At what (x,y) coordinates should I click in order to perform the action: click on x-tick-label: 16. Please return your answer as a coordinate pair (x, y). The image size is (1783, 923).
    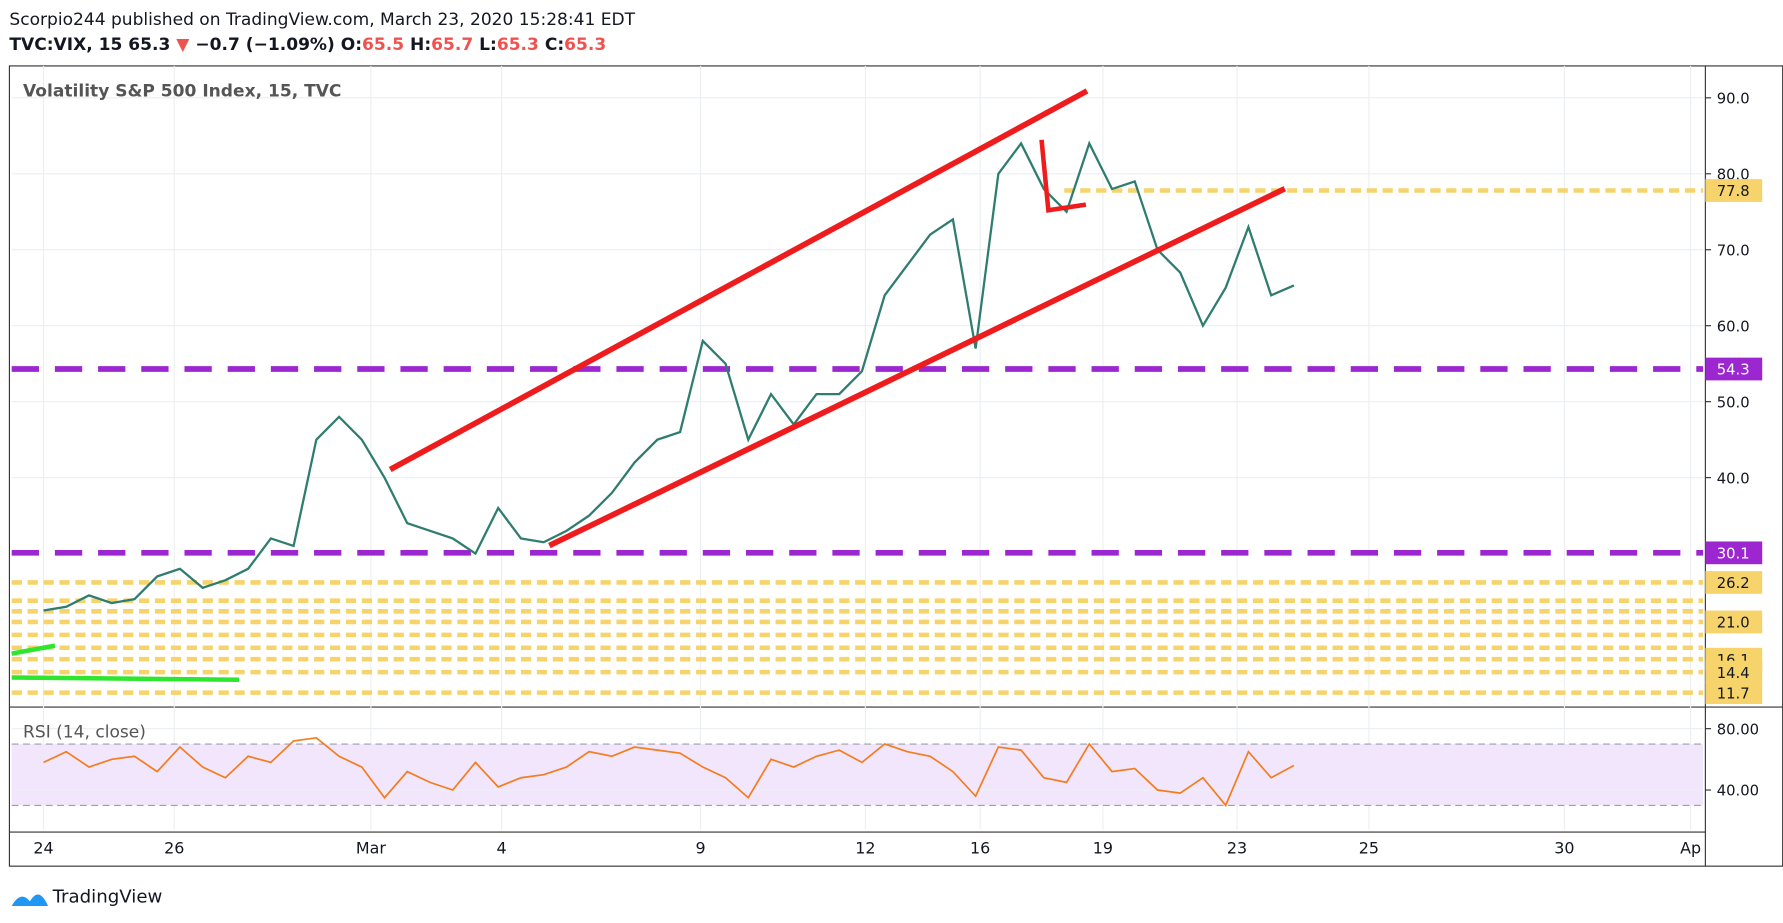
    Looking at the image, I should click on (980, 848).